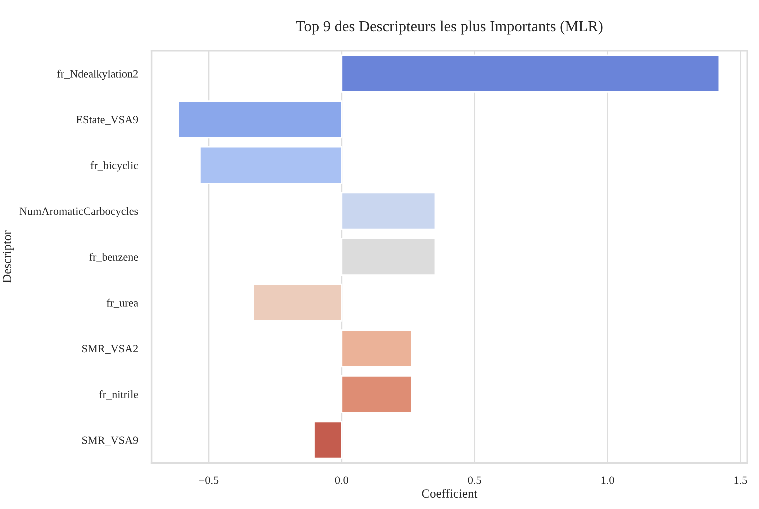 Image resolution: width=759 pixels, height=509 pixels. What do you see at coordinates (450, 493) in the screenshot?
I see `x-axis-title: Coefficient` at bounding box center [450, 493].